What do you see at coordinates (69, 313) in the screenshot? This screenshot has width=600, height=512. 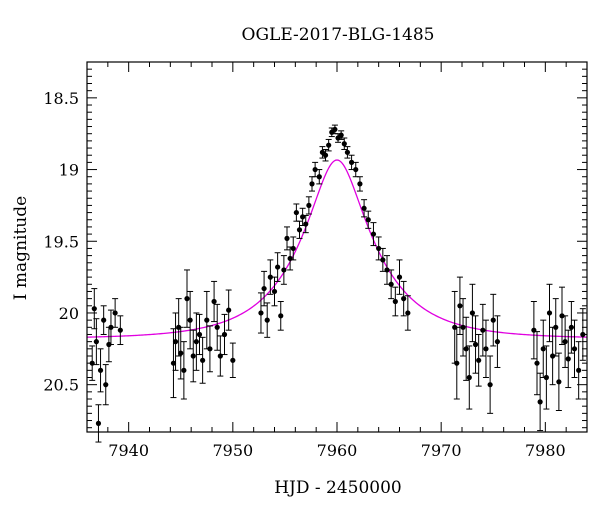 I see `y-tick-label: 20` at bounding box center [69, 313].